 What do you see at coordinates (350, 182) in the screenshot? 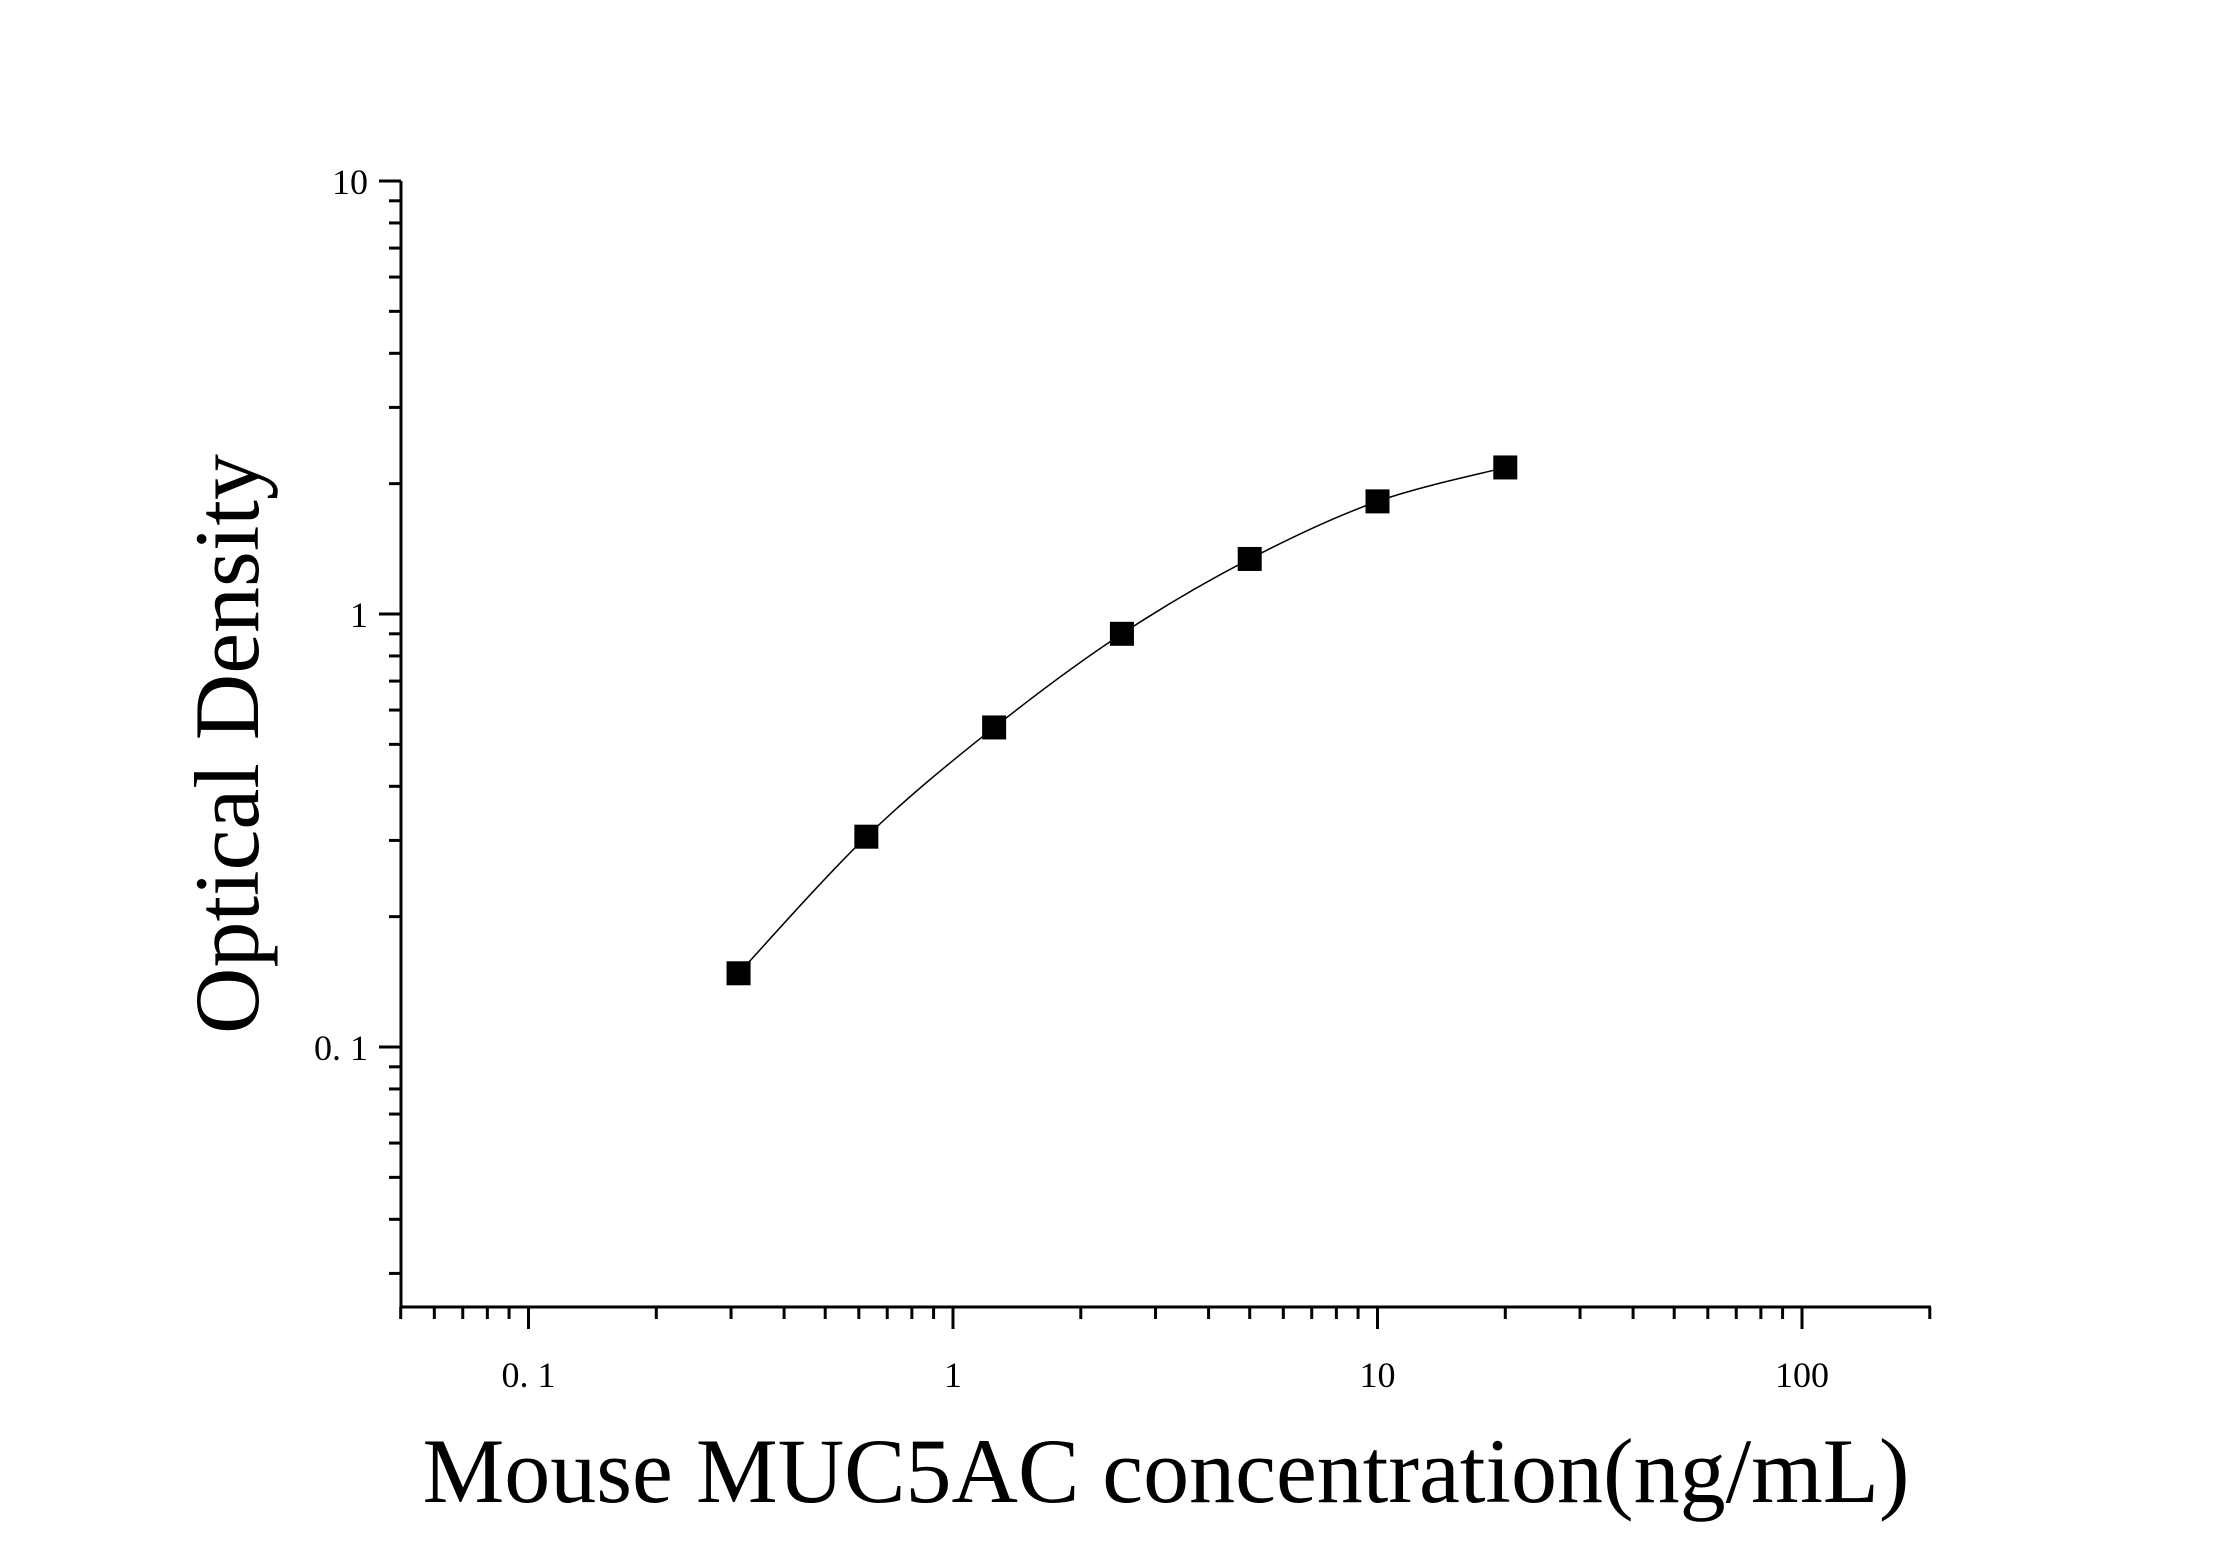
I see `y-tick-label: 10` at bounding box center [350, 182].